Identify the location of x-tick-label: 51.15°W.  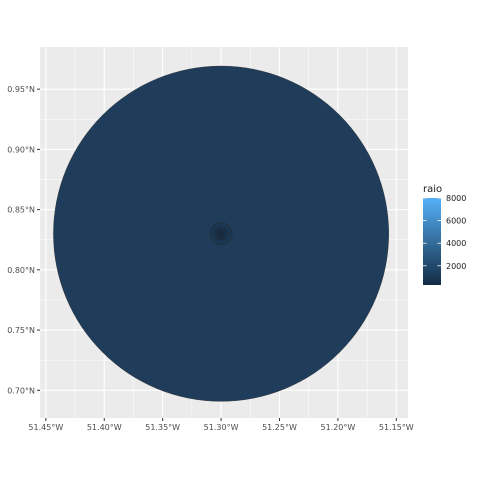
(396, 427).